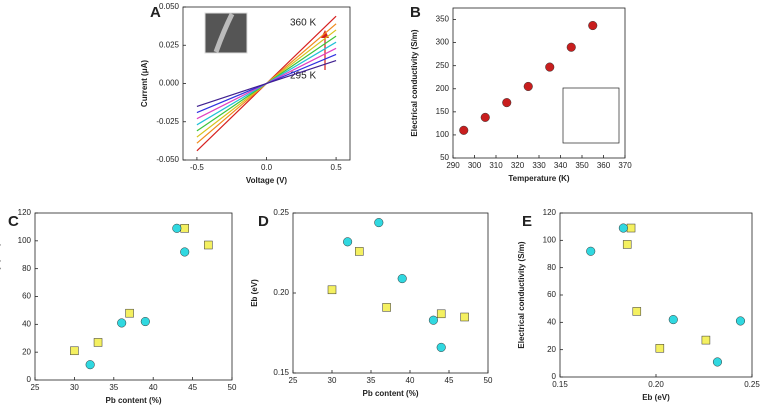  Describe the element at coordinates (13, 221) in the screenshot. I see `panel-label: C` at that location.